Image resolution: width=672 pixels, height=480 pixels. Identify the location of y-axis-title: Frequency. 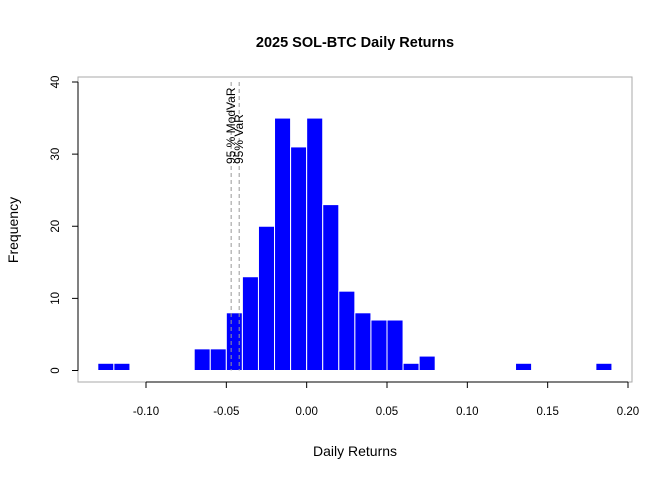
(13, 230).